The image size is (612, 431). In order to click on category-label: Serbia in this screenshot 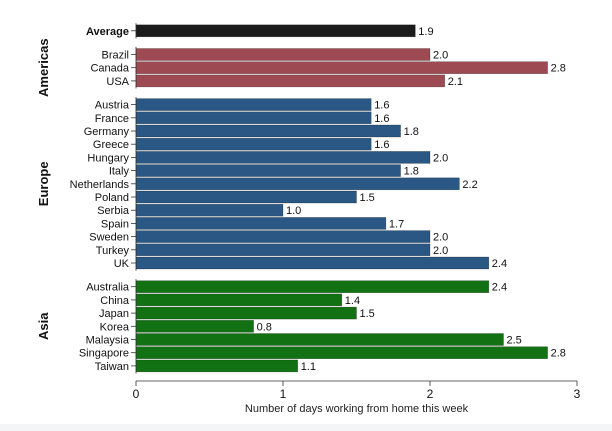, I will do `click(113, 211)`.